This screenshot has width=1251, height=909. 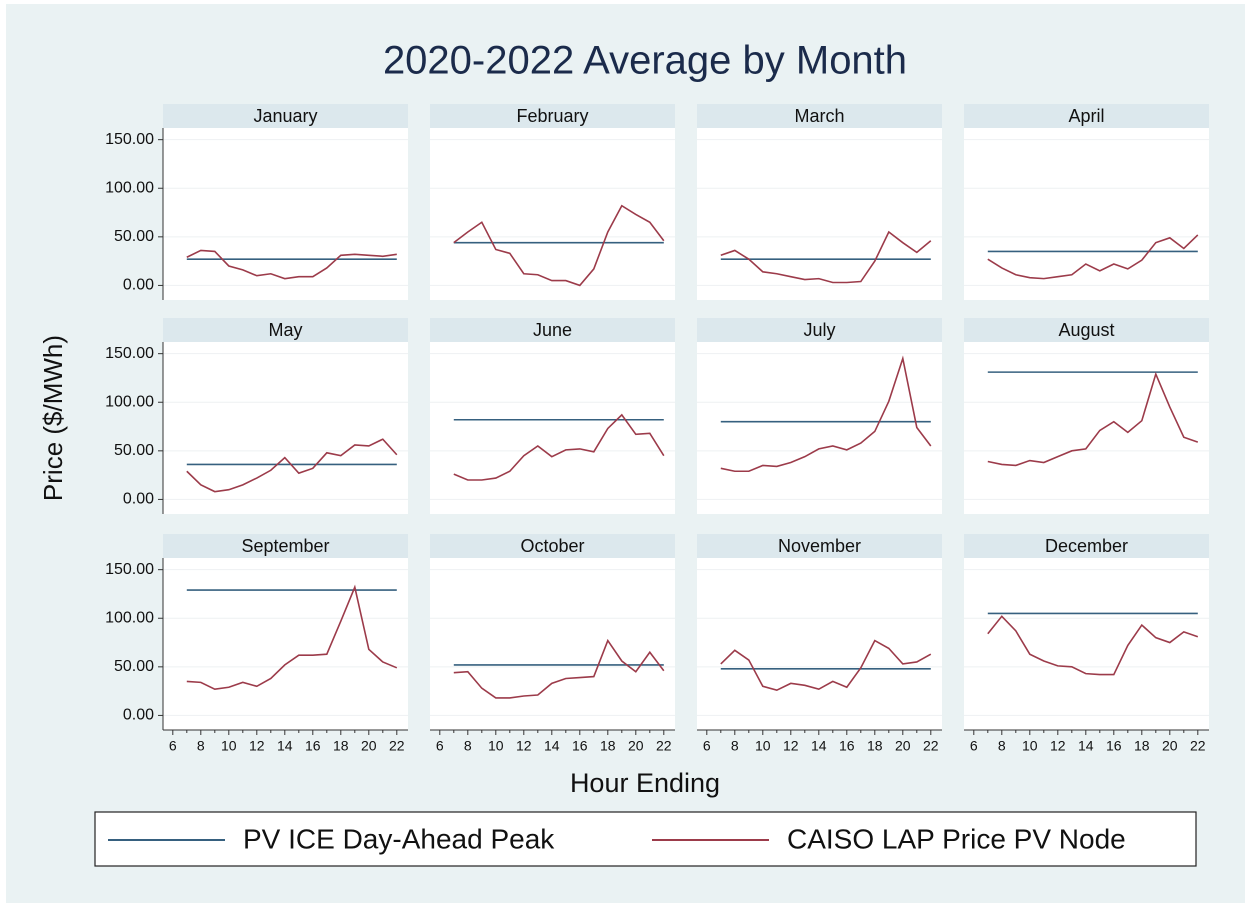 What do you see at coordinates (399, 838) in the screenshot?
I see `legend-label: PV ICE Day-Ahead Peak` at bounding box center [399, 838].